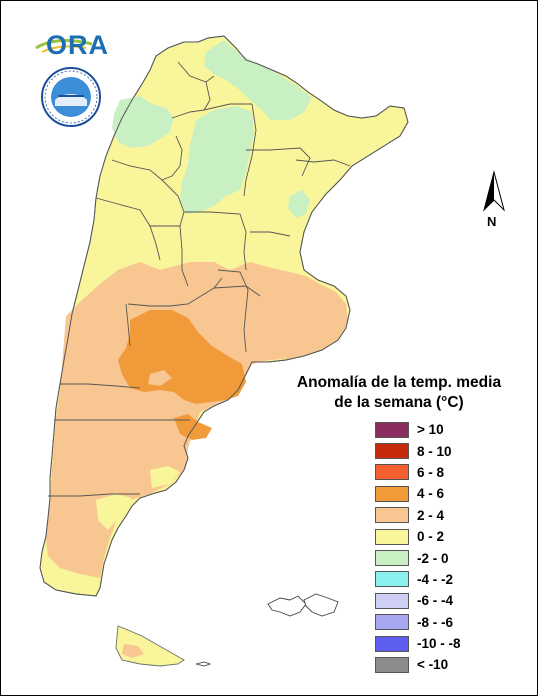 This screenshot has height=696, width=538. I want to click on legend-title-line-2: de la semana (°C), so click(399, 402).